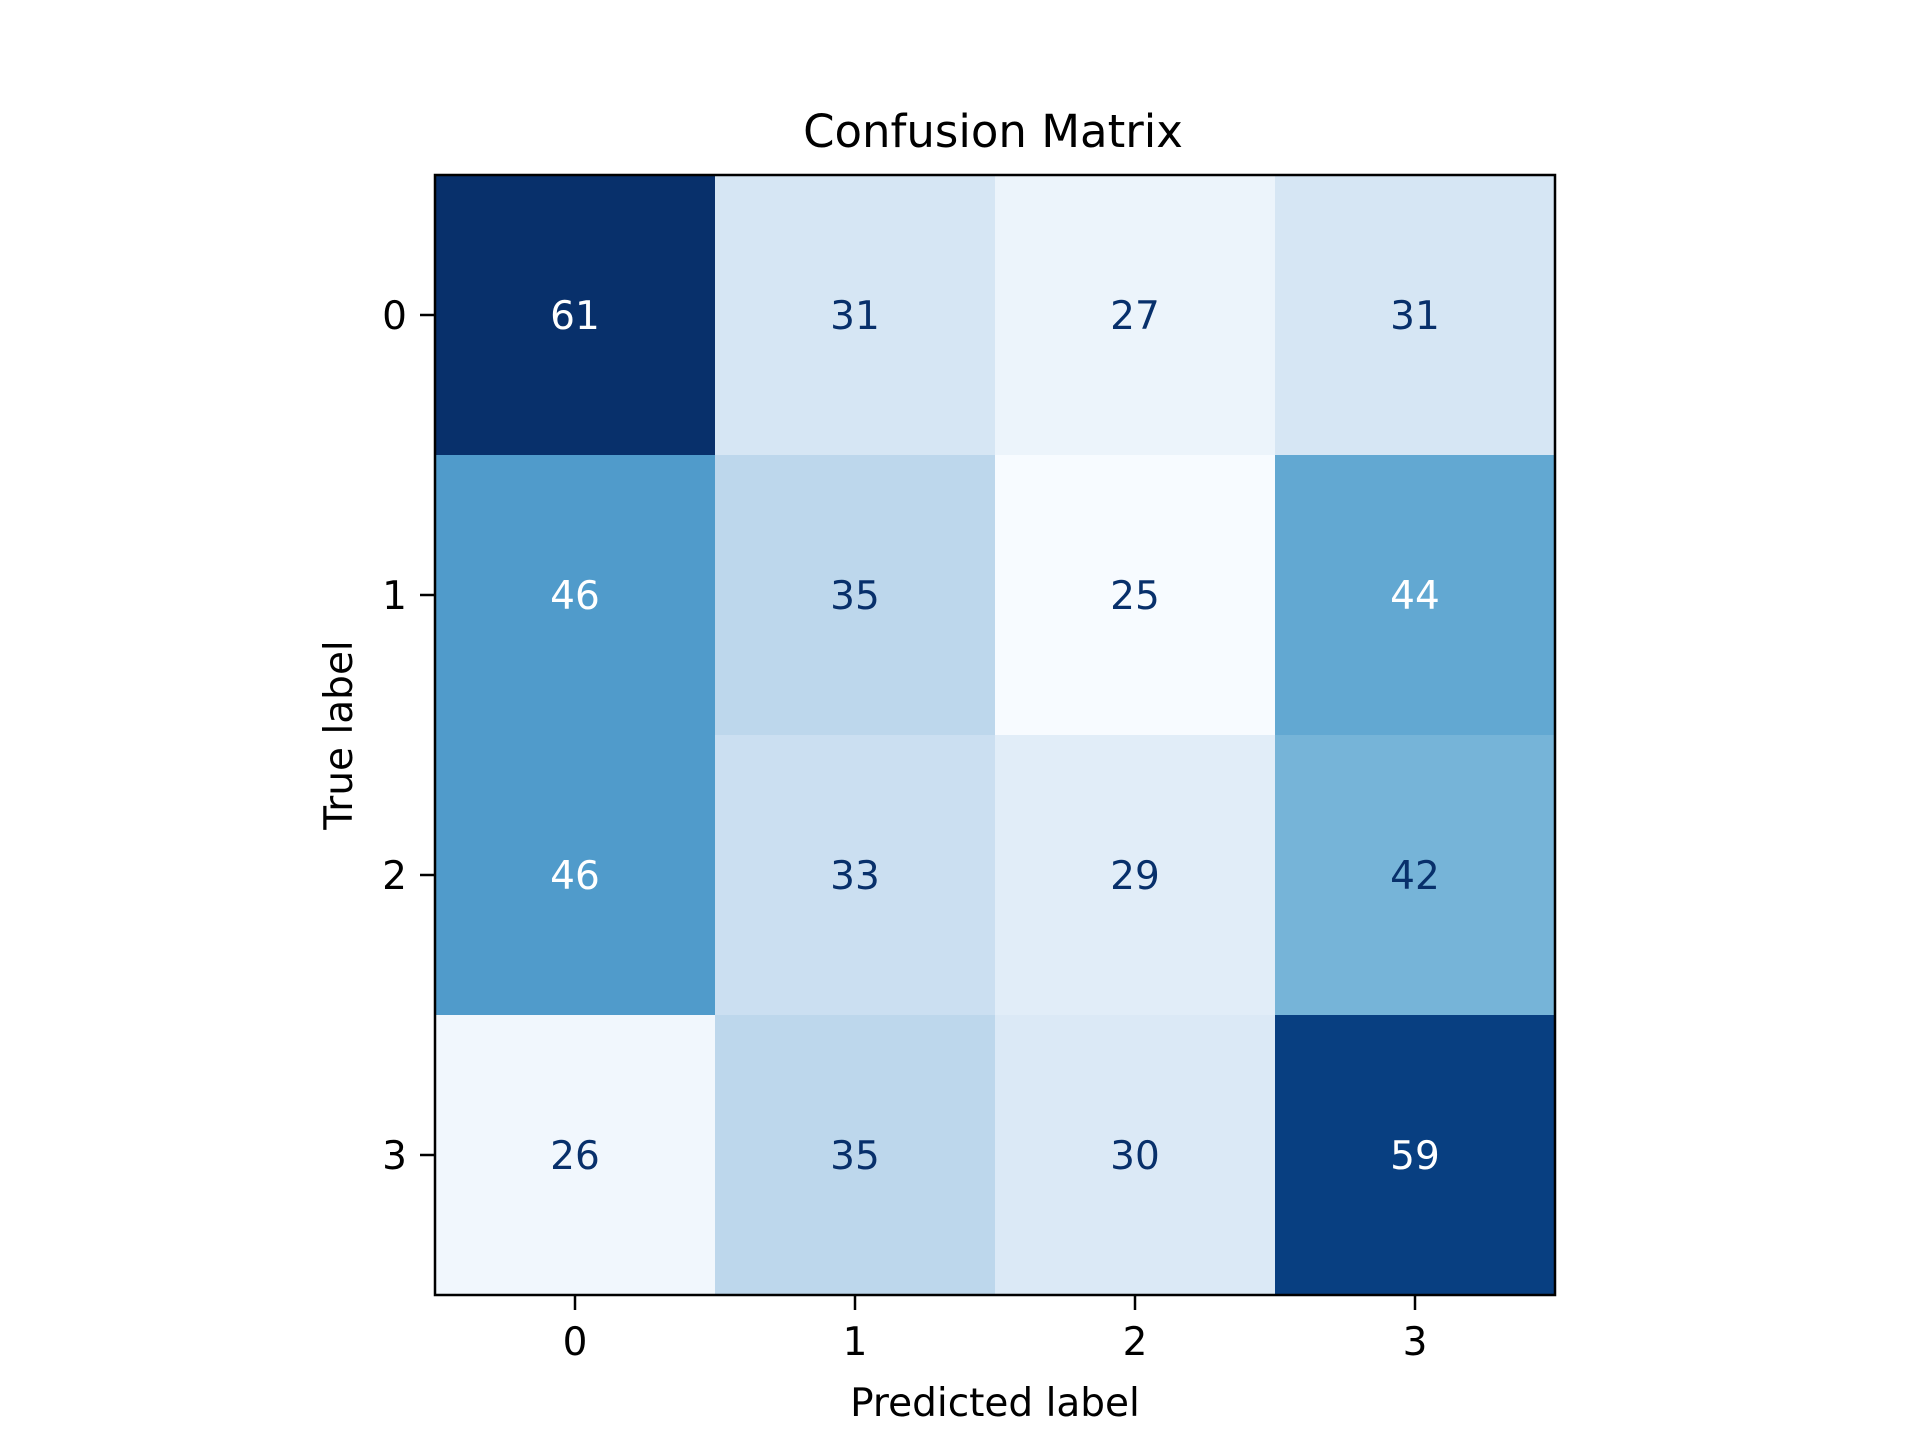 Image resolution: width=1920 pixels, height=1444 pixels. I want to click on cell-value-label: 33, so click(855, 876).